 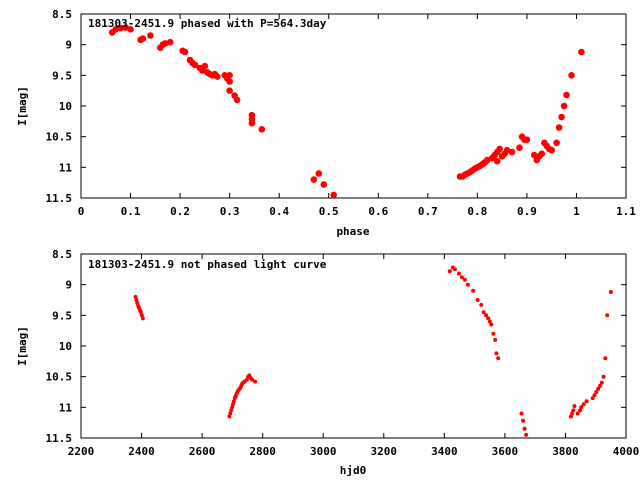 What do you see at coordinates (81, 211) in the screenshot?
I see `x-tick-label: 0` at bounding box center [81, 211].